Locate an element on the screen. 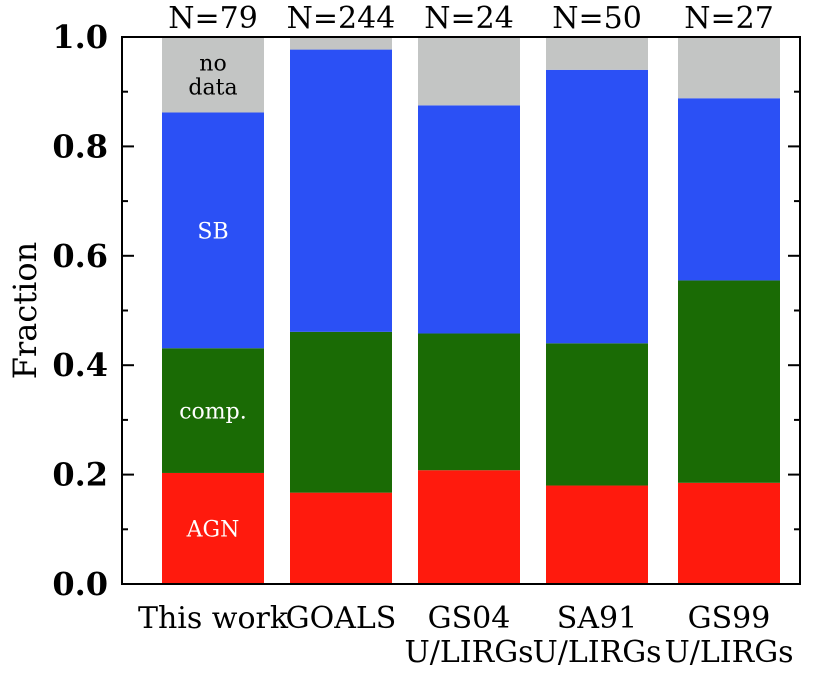 This screenshot has width=830, height=676. category-label-3: SA91 U/LIRGs is located at coordinates (596, 635).